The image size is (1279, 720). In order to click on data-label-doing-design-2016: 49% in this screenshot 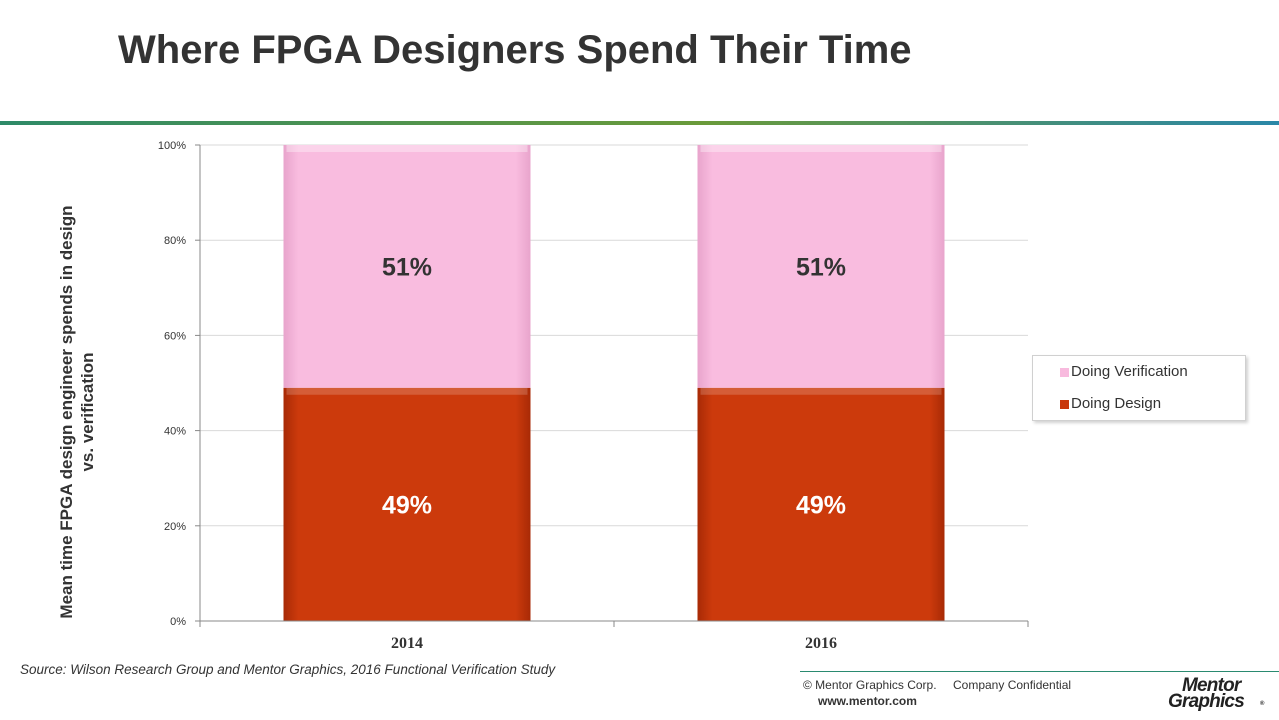, I will do `click(821, 505)`.